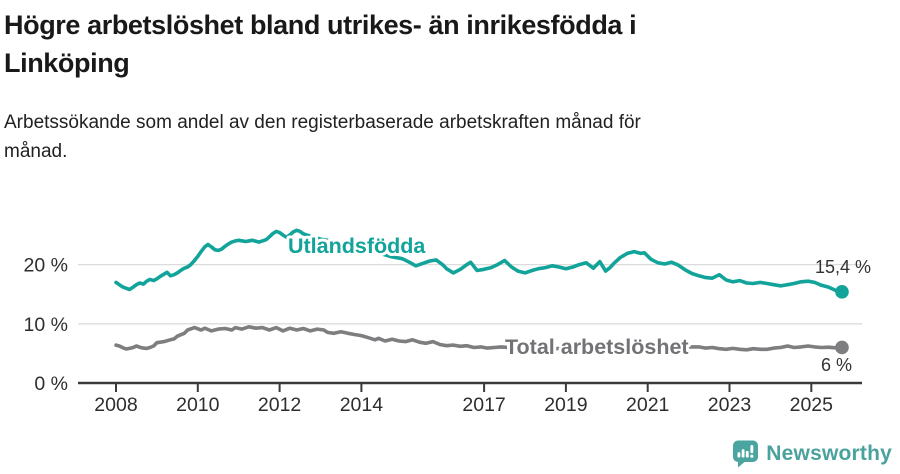 The height and width of the screenshot is (474, 900). I want to click on y-tick-label: 20 %, so click(46, 266).